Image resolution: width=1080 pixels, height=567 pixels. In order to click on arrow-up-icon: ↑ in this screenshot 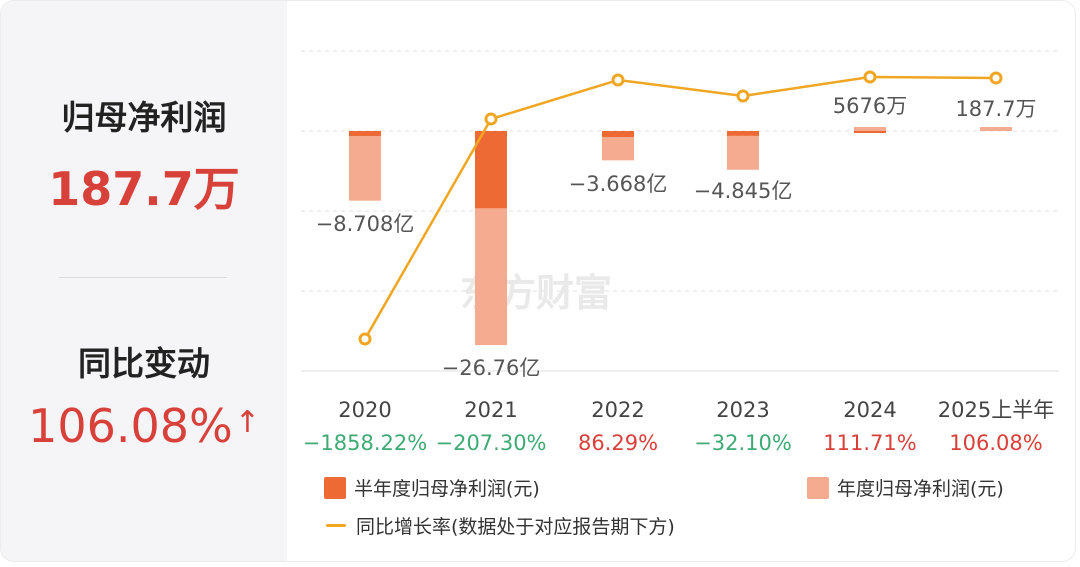, I will do `click(247, 422)`.